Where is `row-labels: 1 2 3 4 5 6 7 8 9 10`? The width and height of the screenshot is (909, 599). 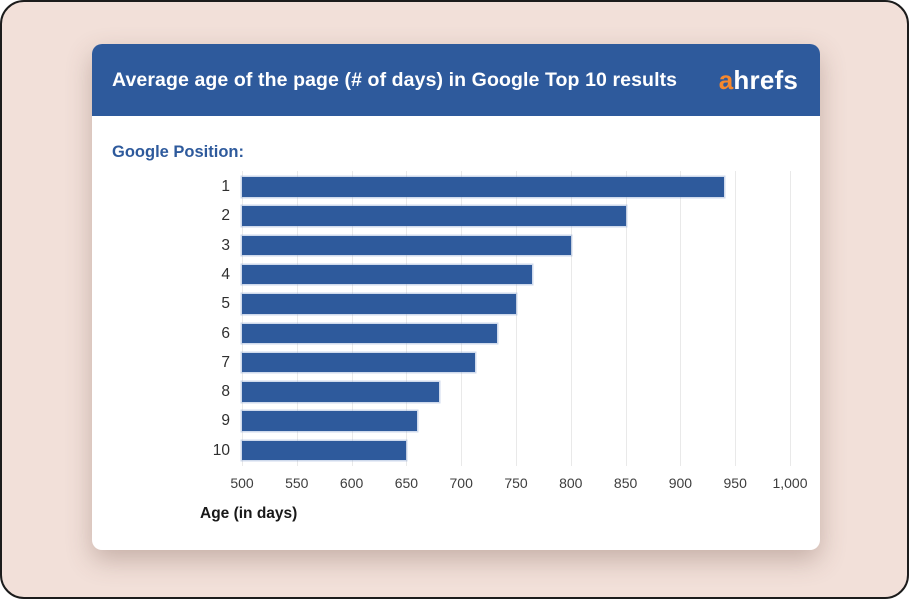 row-labels: 1 2 3 4 5 6 7 8 9 10 is located at coordinates (161, 318).